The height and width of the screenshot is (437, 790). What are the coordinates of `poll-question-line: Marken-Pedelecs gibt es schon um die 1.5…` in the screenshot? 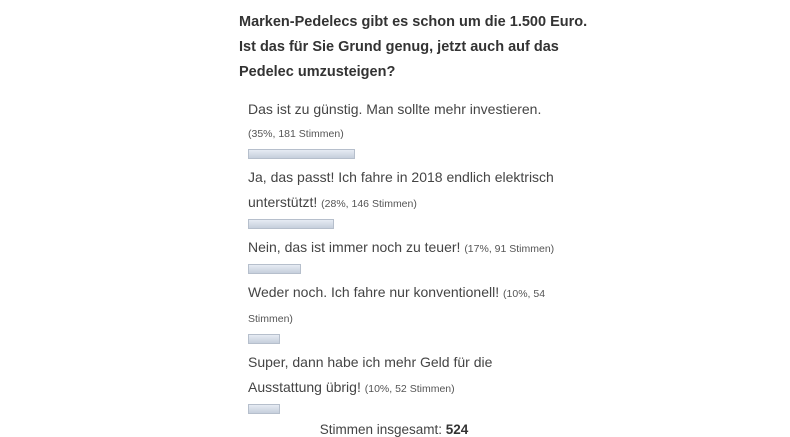 It's located at (413, 22).